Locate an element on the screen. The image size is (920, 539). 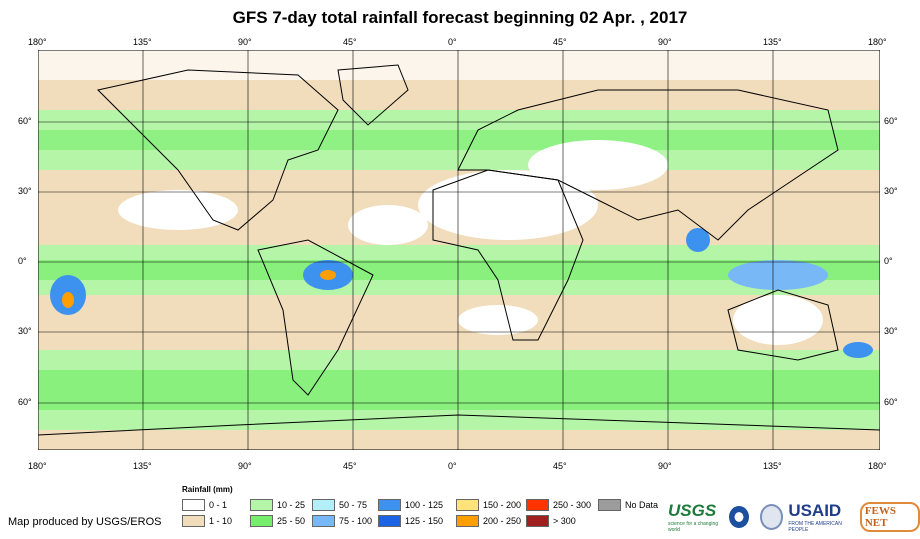
lon-label-bottom: 0° is located at coordinates (452, 466).